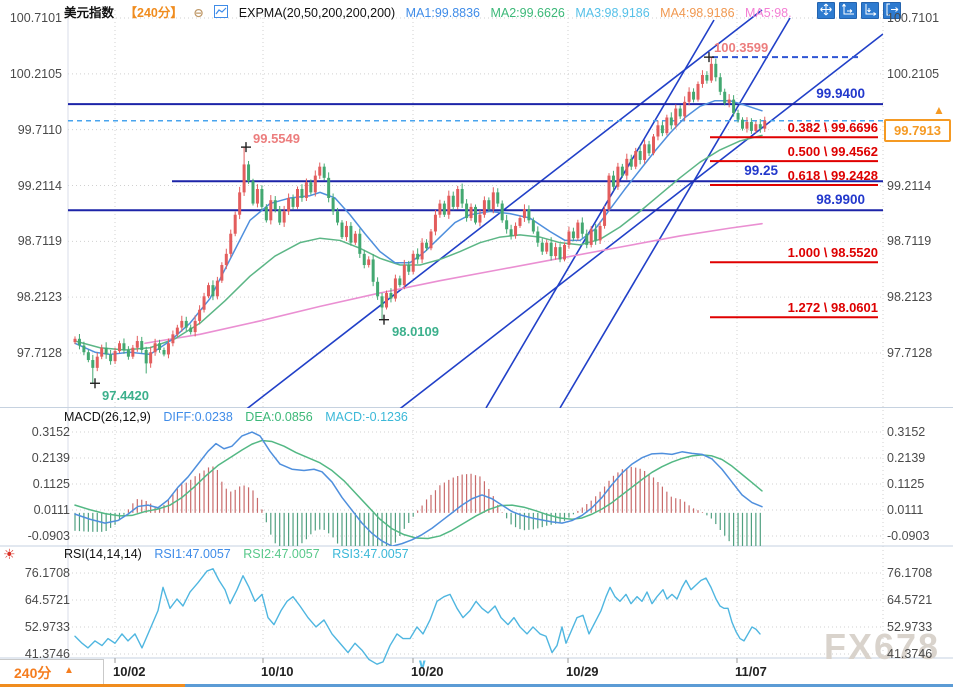  I want to click on indicator-chart-icon, so click(221, 11).